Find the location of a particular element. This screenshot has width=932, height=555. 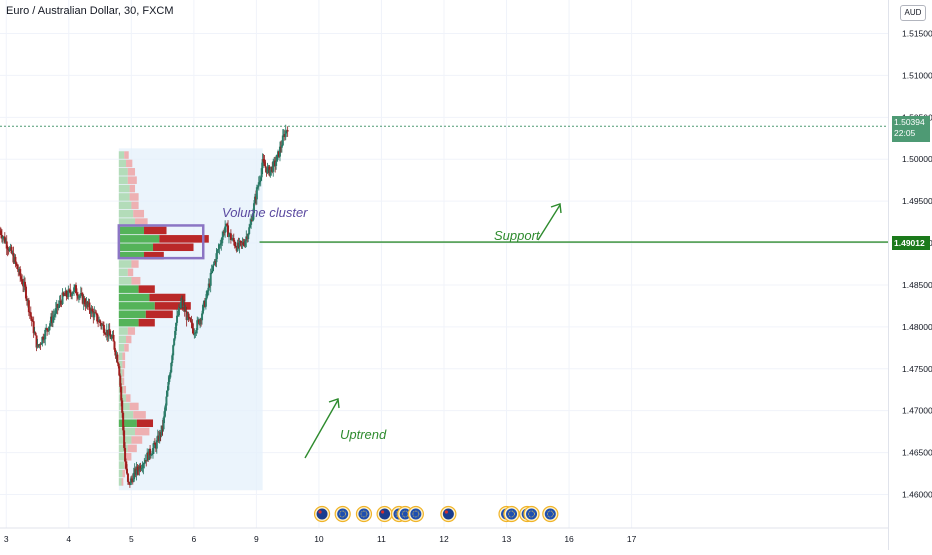

time-tick-label: 12 is located at coordinates (444, 539).